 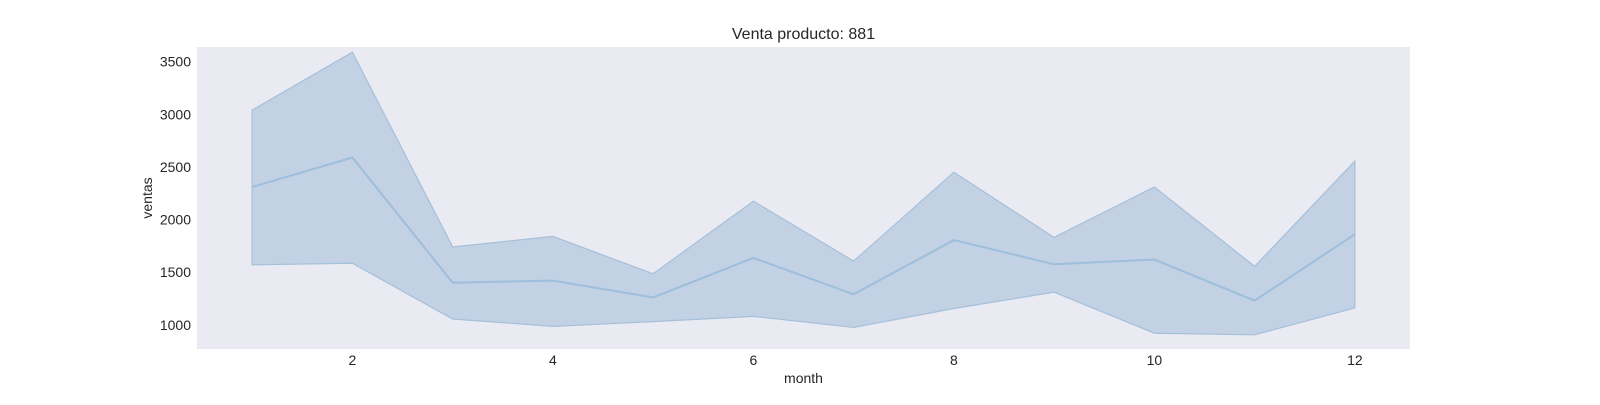 I want to click on x-tick-label: 4, so click(x=553, y=360).